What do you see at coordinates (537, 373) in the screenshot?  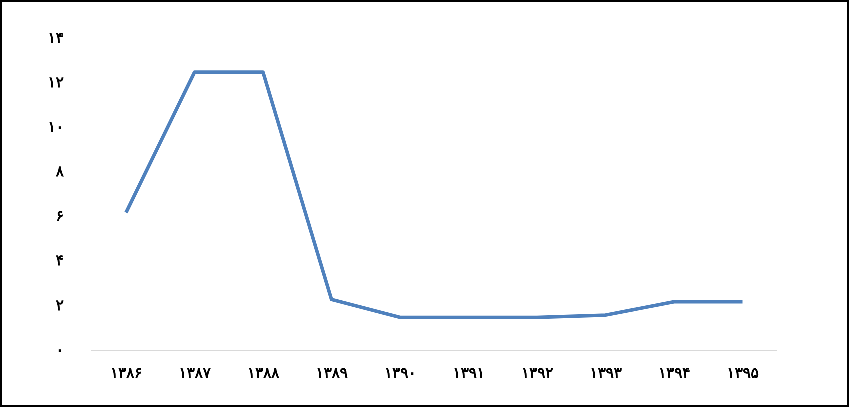 I see `x-tick-label: ۱۳۹۲` at bounding box center [537, 373].